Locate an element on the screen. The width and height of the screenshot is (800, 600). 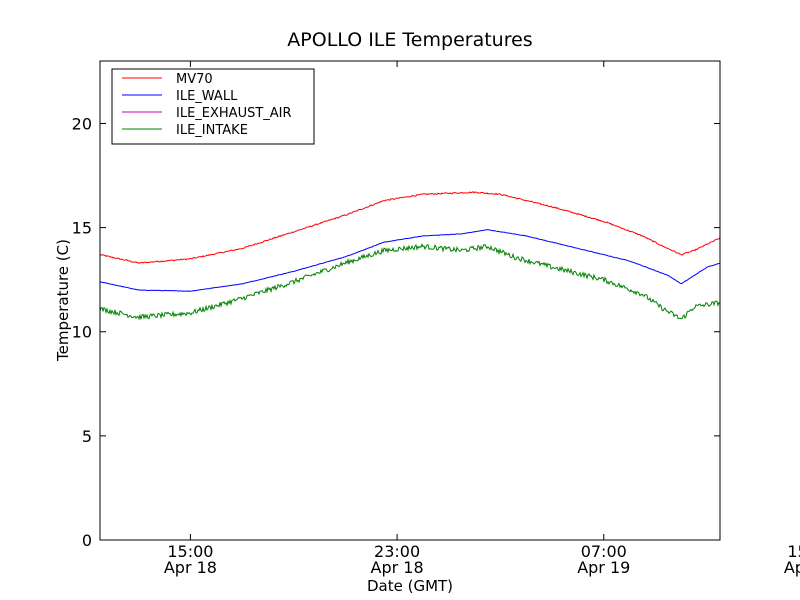
x-tick-time-label: 23:00 is located at coordinates (397, 551).